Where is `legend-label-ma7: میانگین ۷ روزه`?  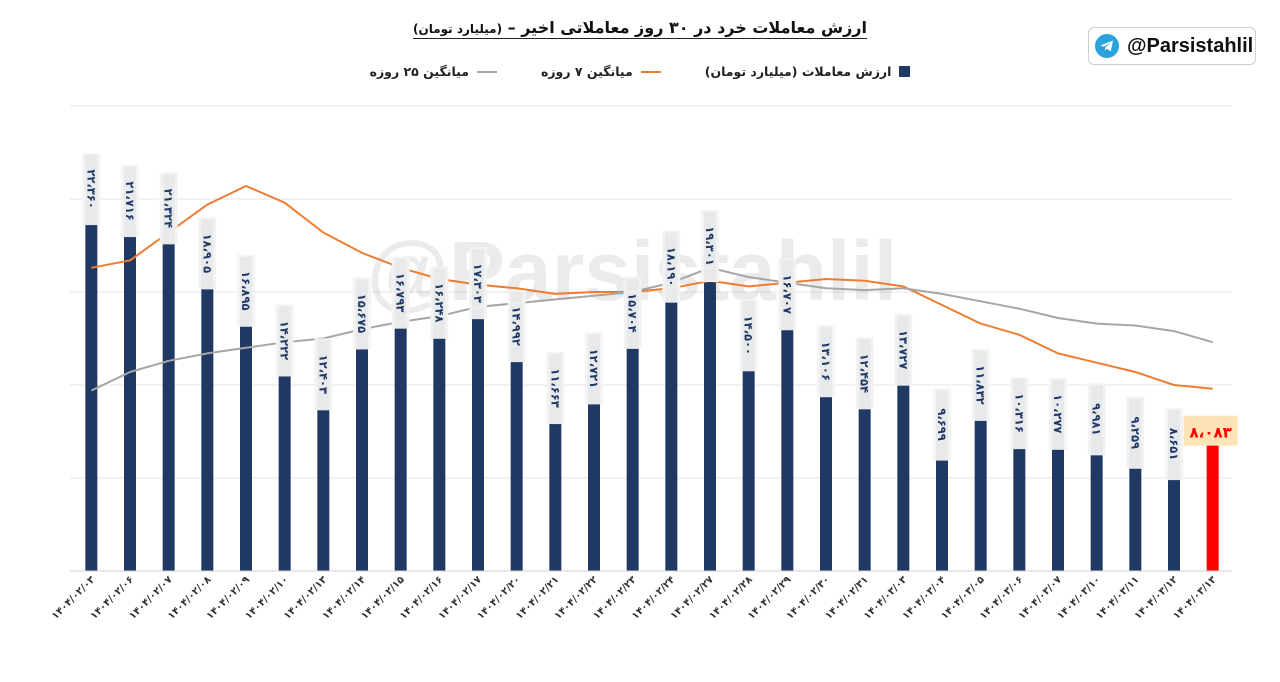
legend-label-ma7: میانگین ۷ روزه is located at coordinates (586, 71).